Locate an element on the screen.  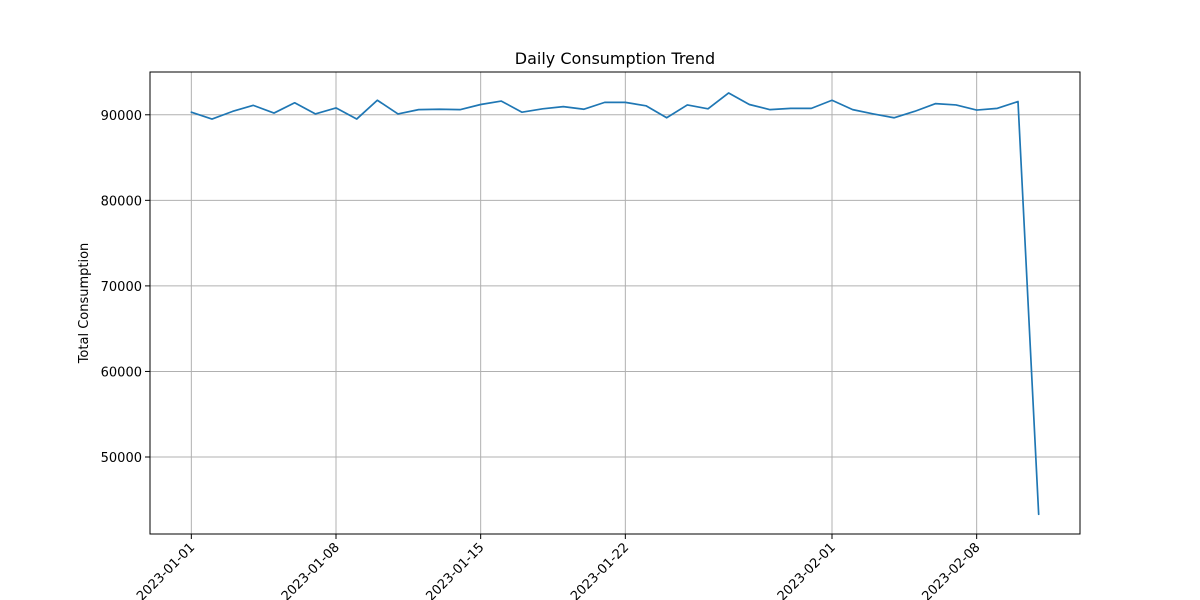
x-tick-label: 2023-01-15 is located at coordinates (455, 570).